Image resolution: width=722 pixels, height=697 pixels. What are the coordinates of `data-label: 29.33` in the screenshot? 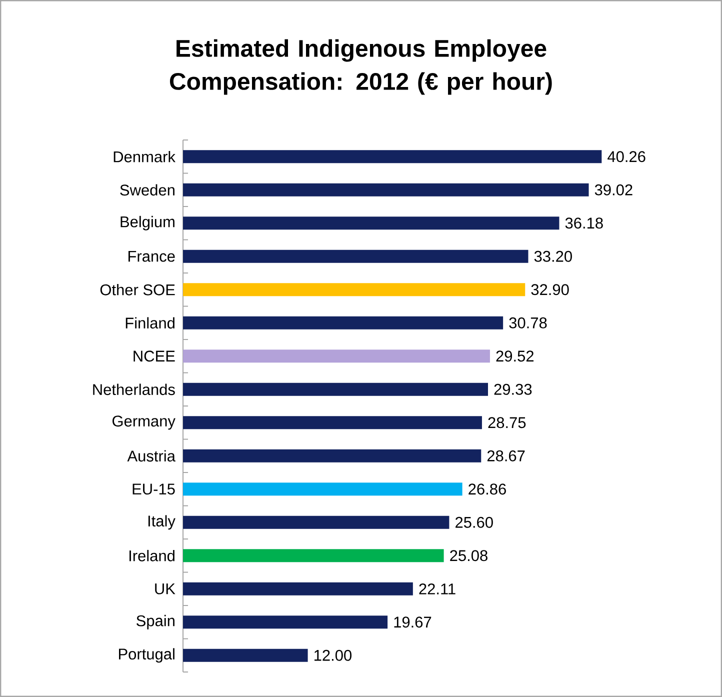 It's located at (513, 389).